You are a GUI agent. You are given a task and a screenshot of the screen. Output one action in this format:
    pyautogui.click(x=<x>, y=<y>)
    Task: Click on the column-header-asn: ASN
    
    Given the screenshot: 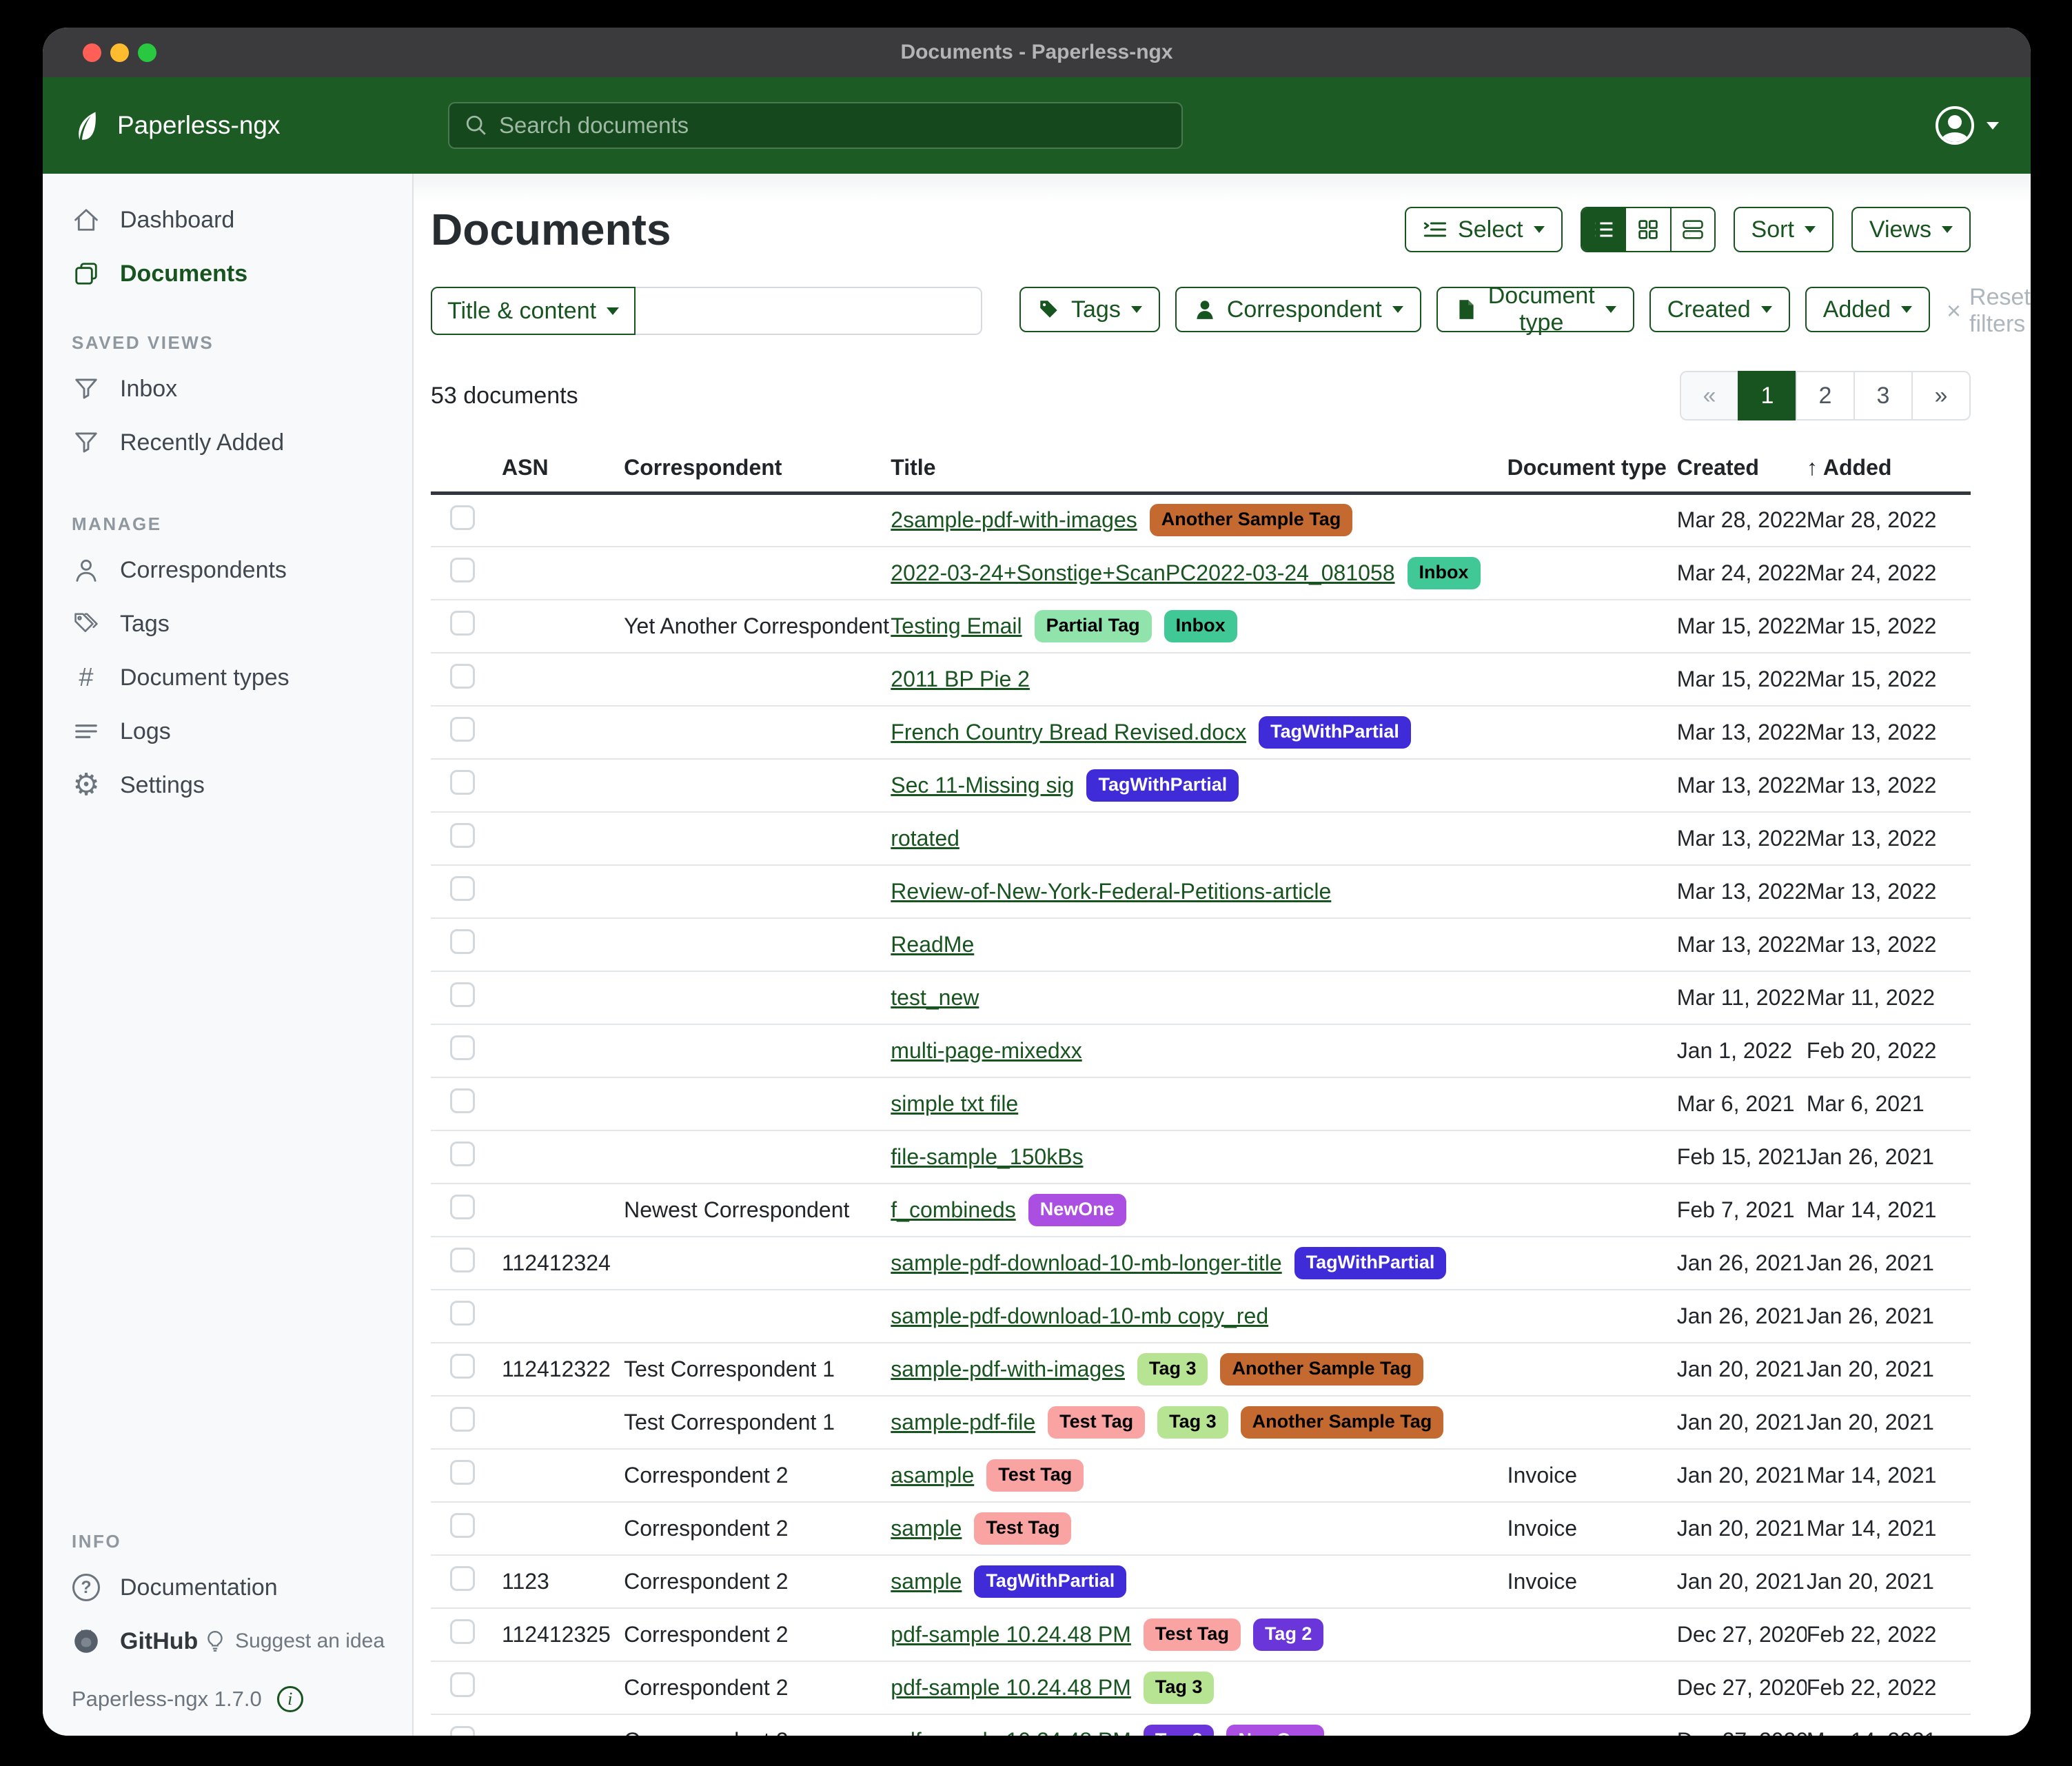 What is the action you would take?
    pyautogui.click(x=563, y=469)
    